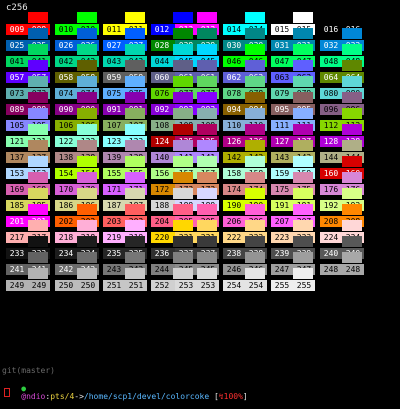 This screenshot has height=409, width=400. Describe the element at coordinates (162, 45) in the screenshot. I see `color-label-028: 028` at that location.